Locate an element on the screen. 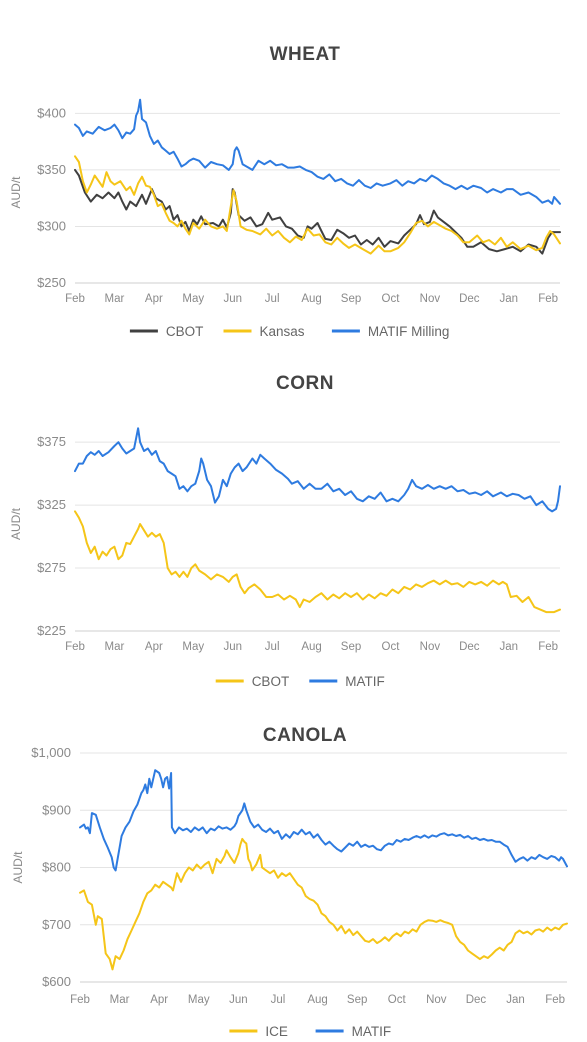  chart-title: WHEAT is located at coordinates (305, 54).